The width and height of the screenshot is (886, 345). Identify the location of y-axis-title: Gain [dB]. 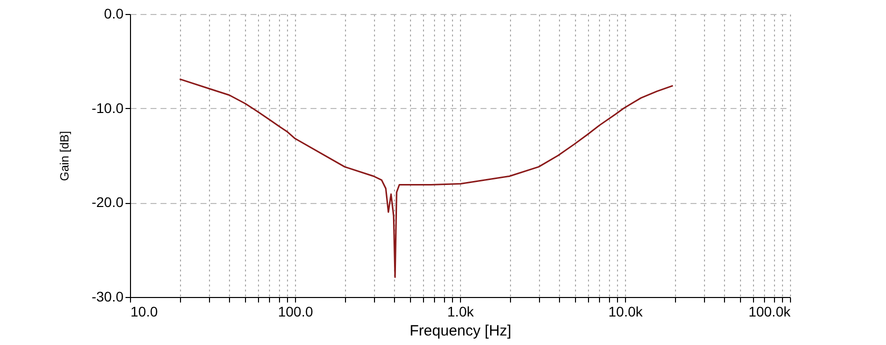
(65, 156).